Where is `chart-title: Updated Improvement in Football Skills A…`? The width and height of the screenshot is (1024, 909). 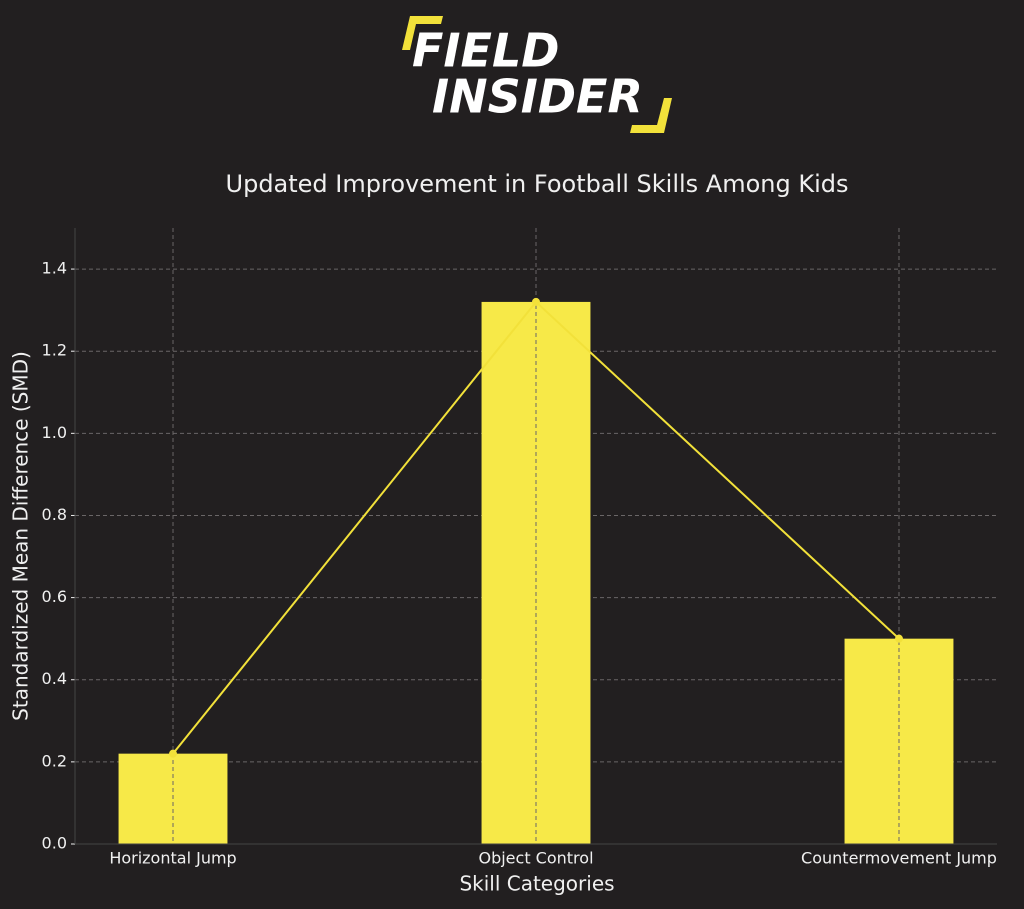
chart-title: Updated Improvement in Football Skills A… is located at coordinates (537, 184).